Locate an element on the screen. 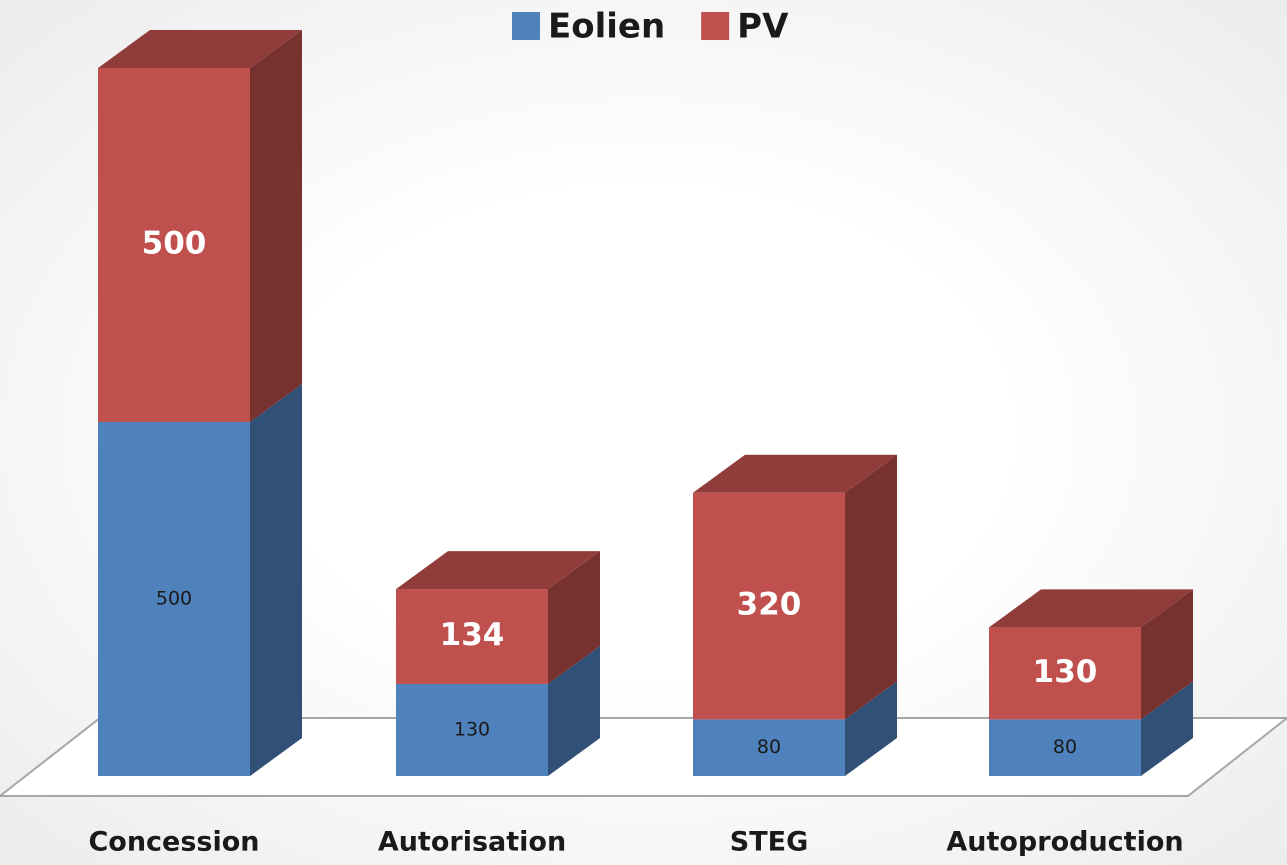  x-tick-label: Autorisation is located at coordinates (472, 842).